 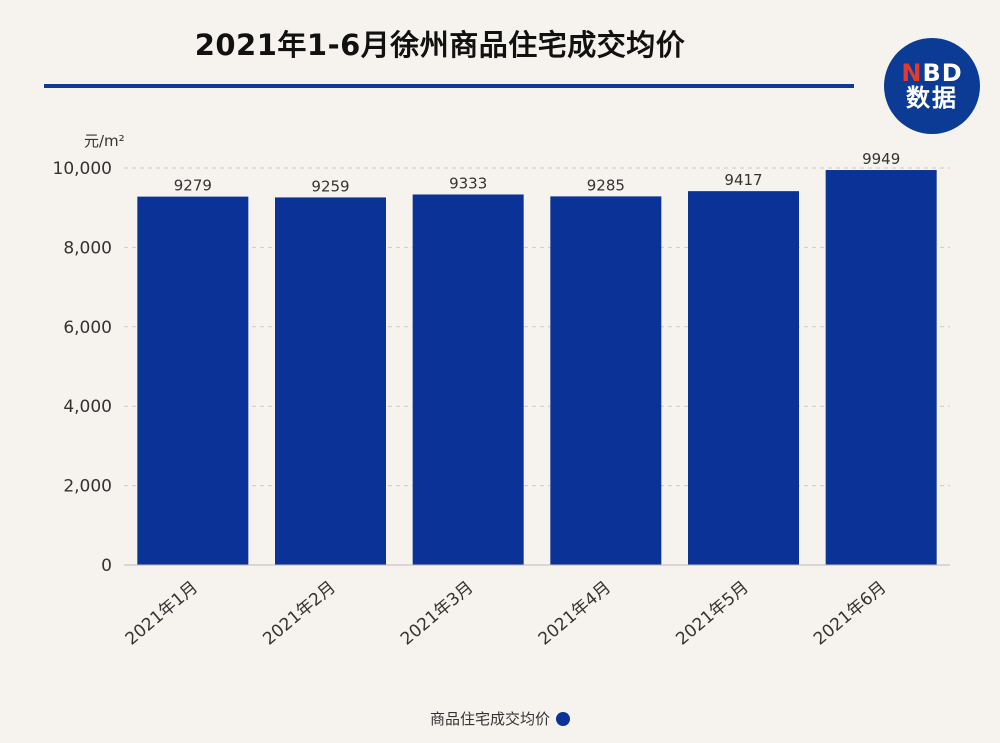 I want to click on legend: 商品住宅成交均价, so click(x=500, y=718).